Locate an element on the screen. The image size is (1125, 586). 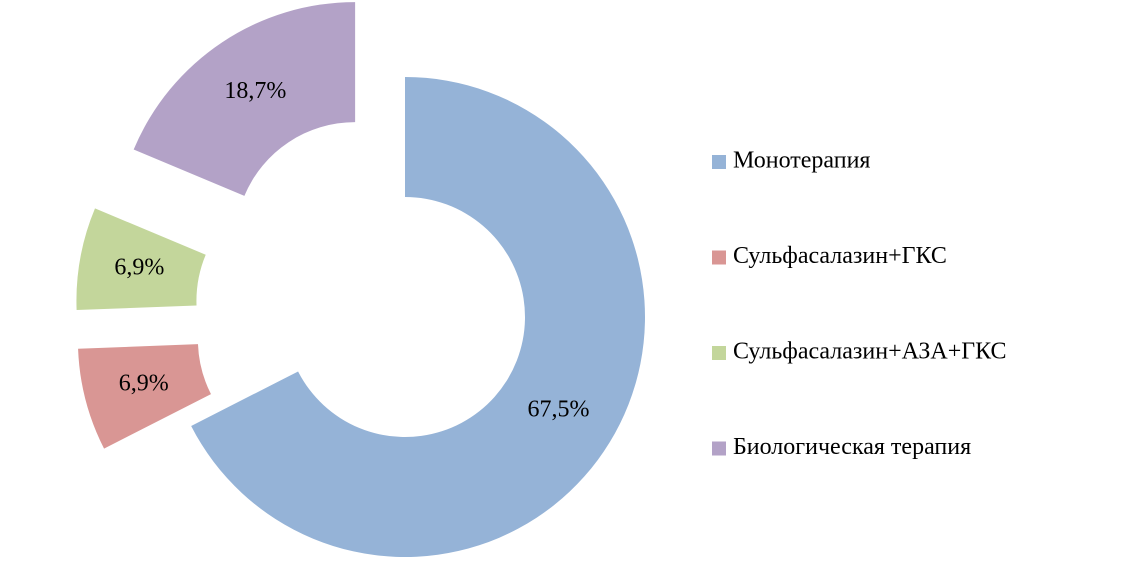
legend-label: Биологическая терапия is located at coordinates (852, 447).